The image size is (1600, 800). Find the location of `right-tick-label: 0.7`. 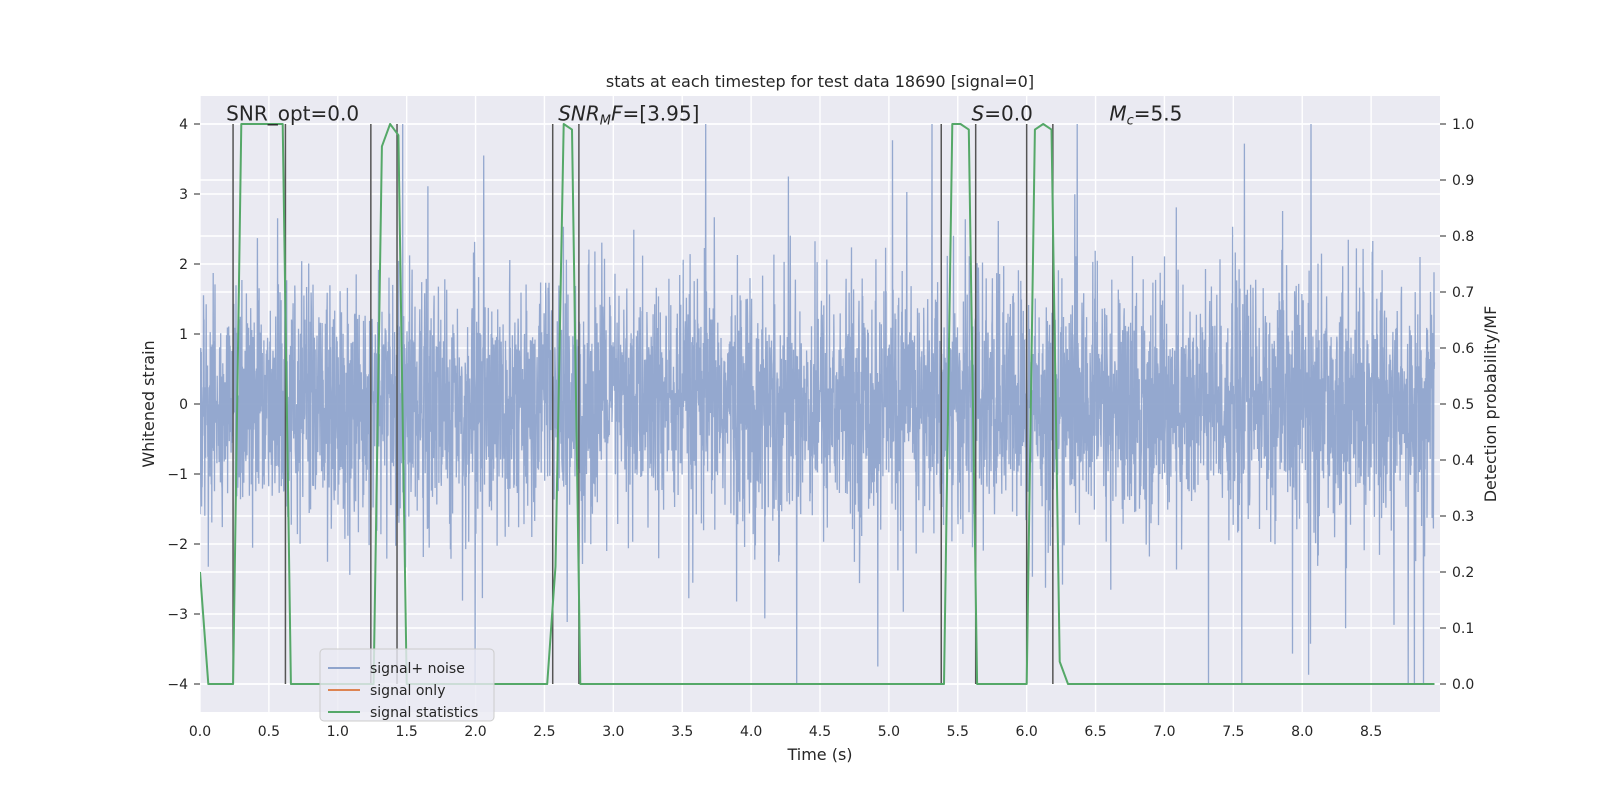

right-tick-label: 0.7 is located at coordinates (1463, 293).